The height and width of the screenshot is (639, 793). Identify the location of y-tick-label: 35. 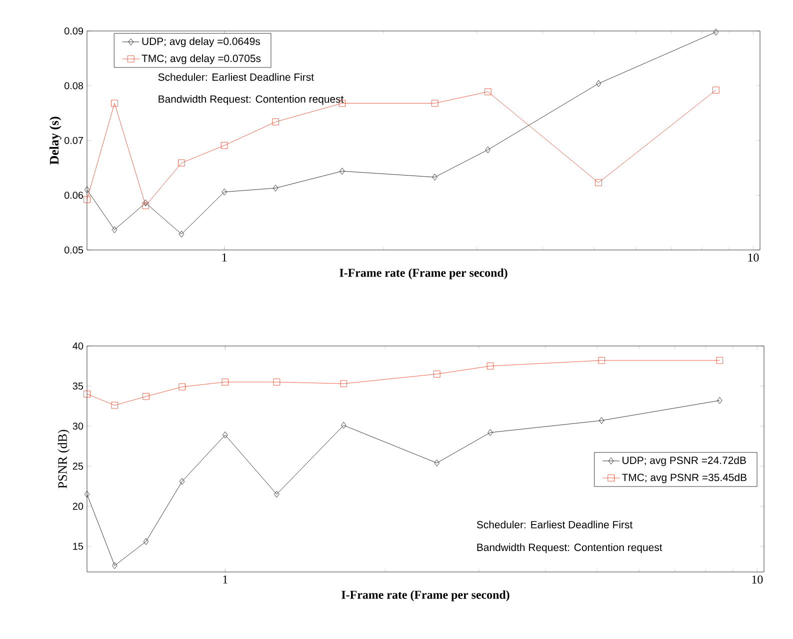
(78, 386).